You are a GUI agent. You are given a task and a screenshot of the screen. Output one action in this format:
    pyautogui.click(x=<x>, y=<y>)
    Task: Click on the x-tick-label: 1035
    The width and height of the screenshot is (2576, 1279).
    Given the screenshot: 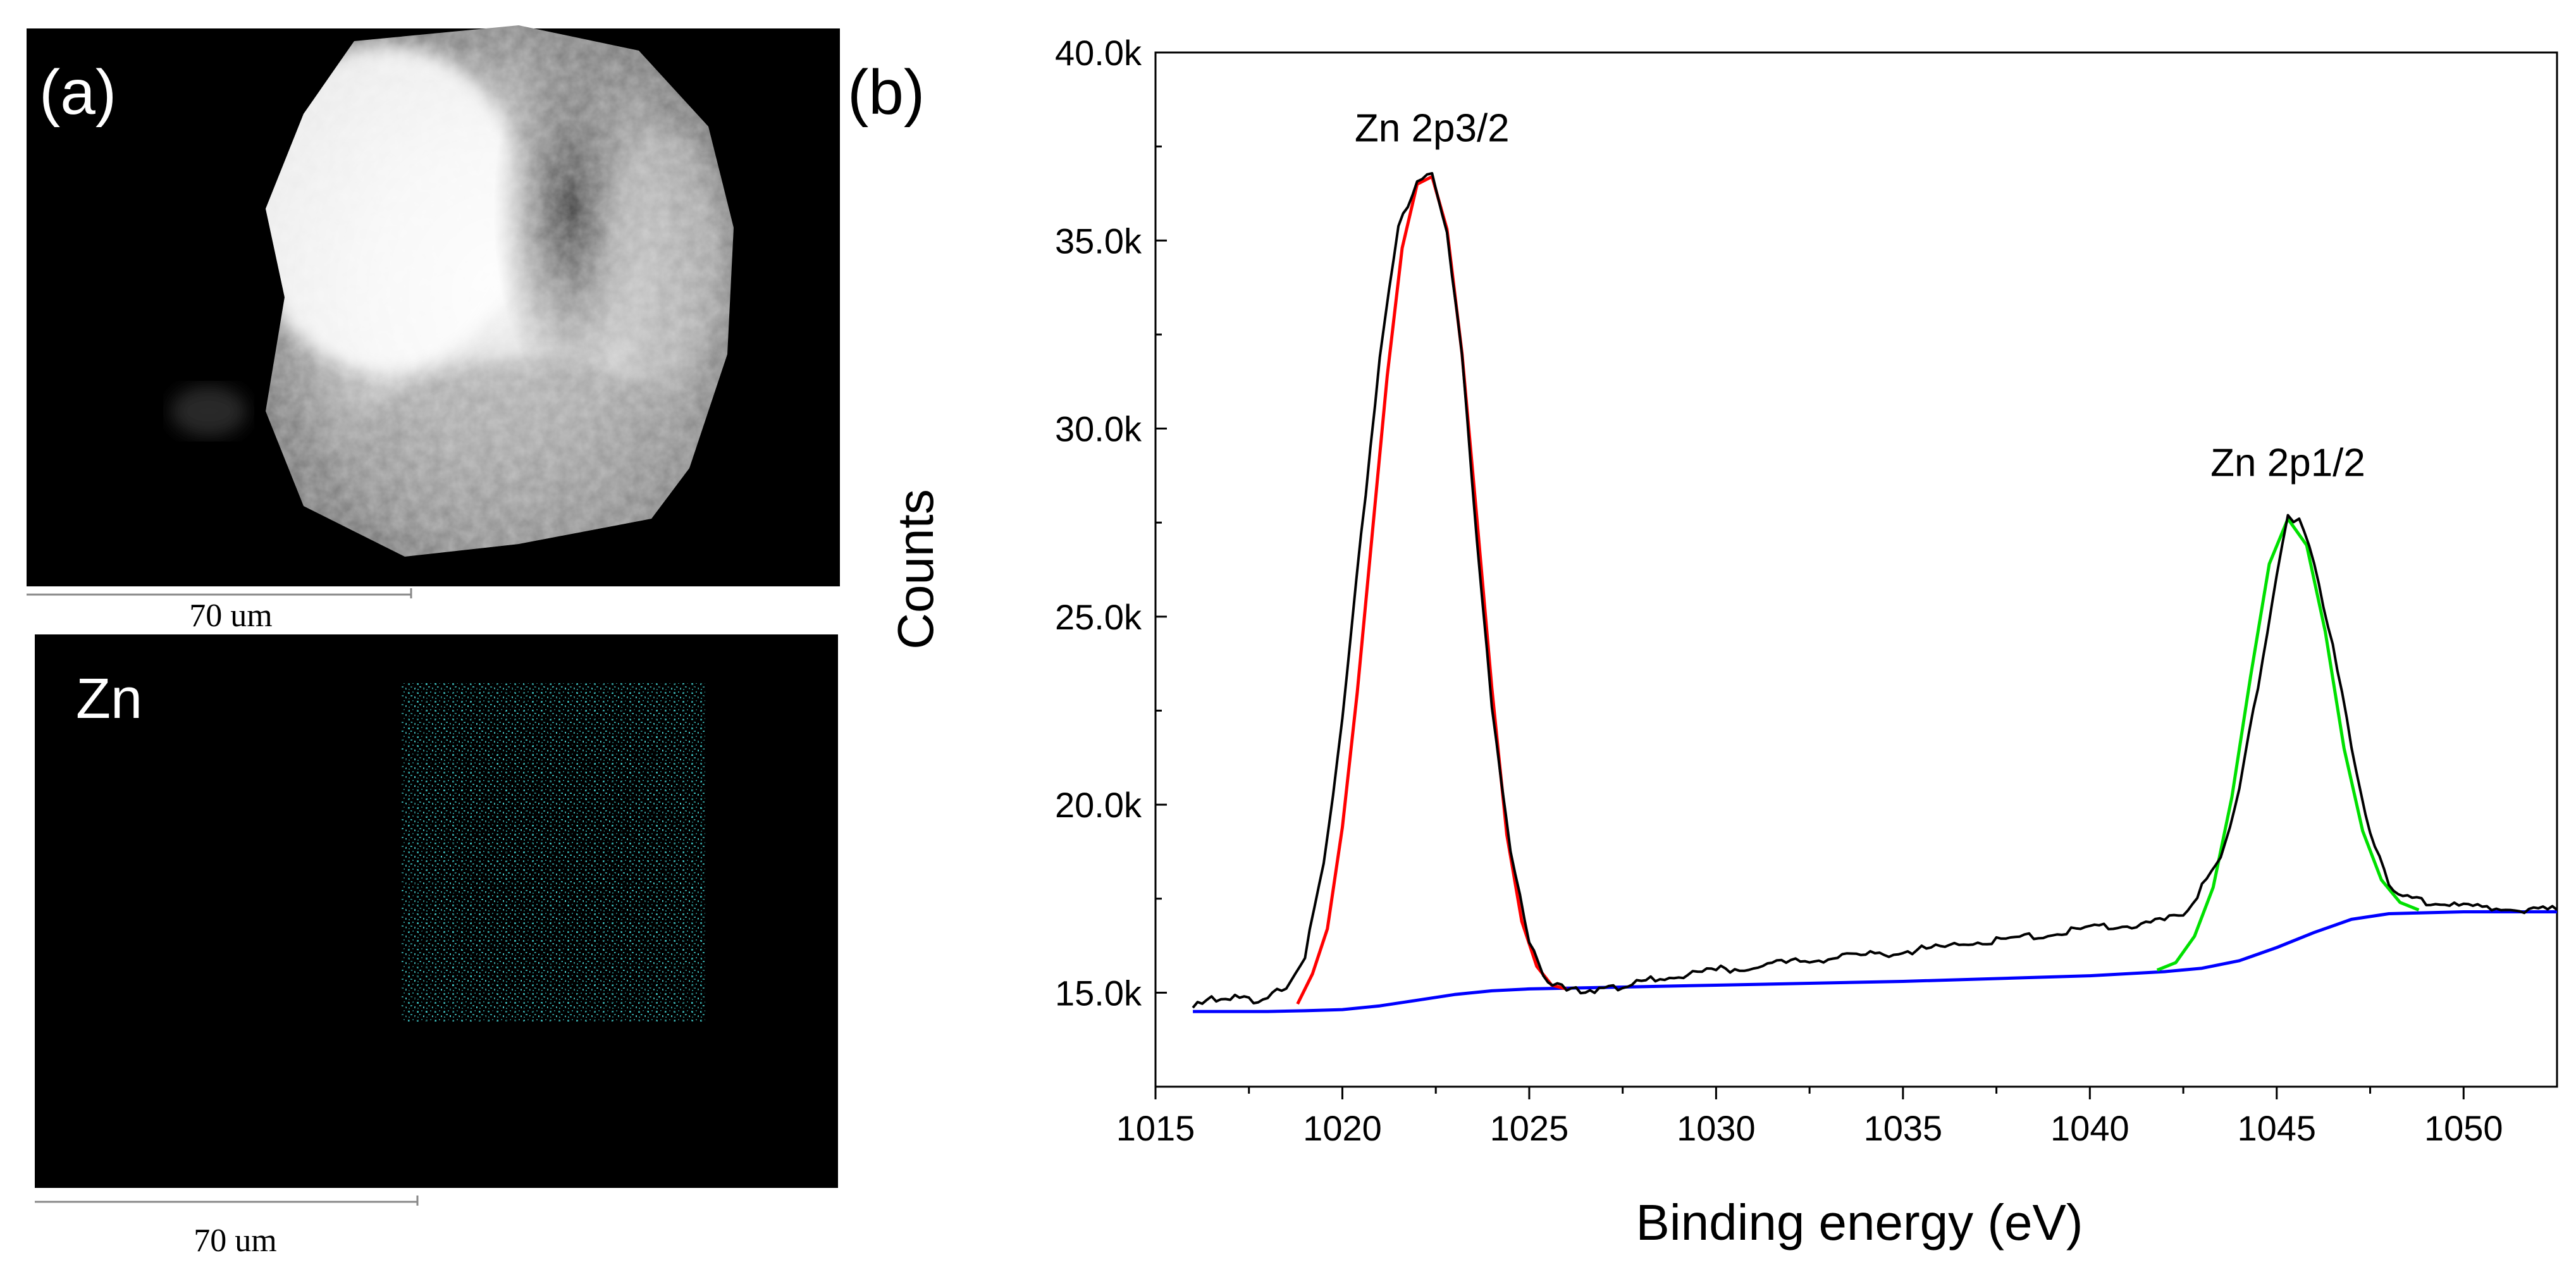 What is the action you would take?
    pyautogui.click(x=1904, y=1128)
    